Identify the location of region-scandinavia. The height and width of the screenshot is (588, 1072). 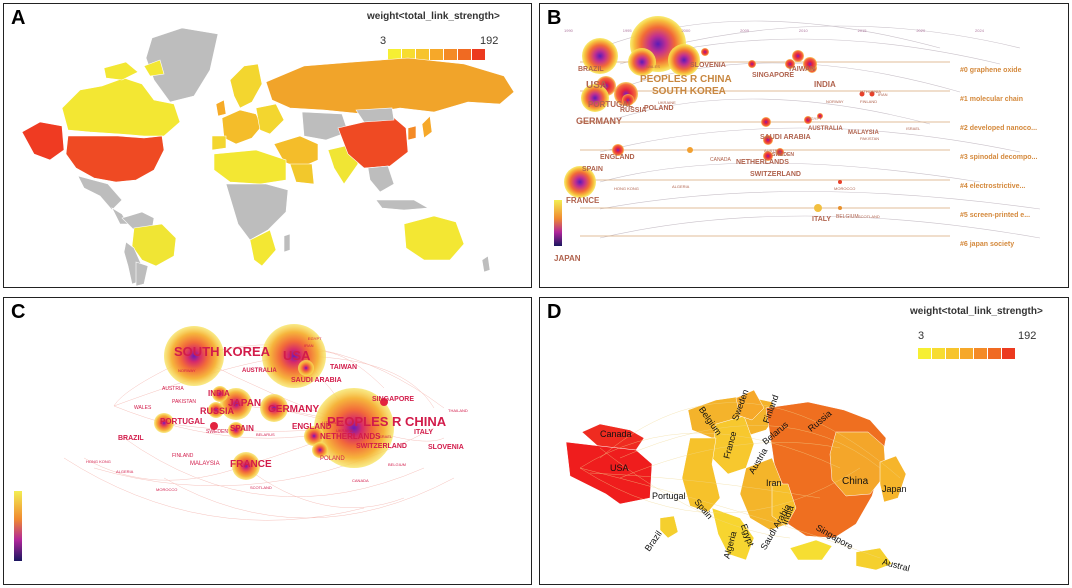
(246, 86).